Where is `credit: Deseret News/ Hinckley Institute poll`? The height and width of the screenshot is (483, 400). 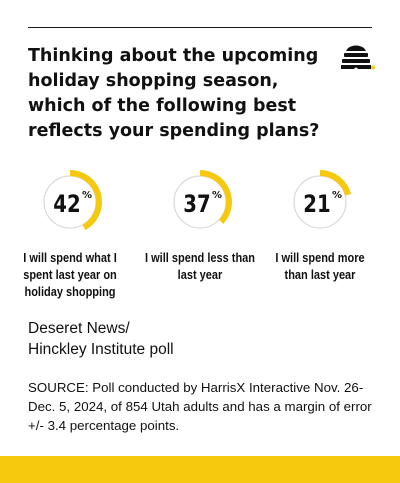 credit: Deseret News/ Hinckley Institute poll is located at coordinates (178, 339).